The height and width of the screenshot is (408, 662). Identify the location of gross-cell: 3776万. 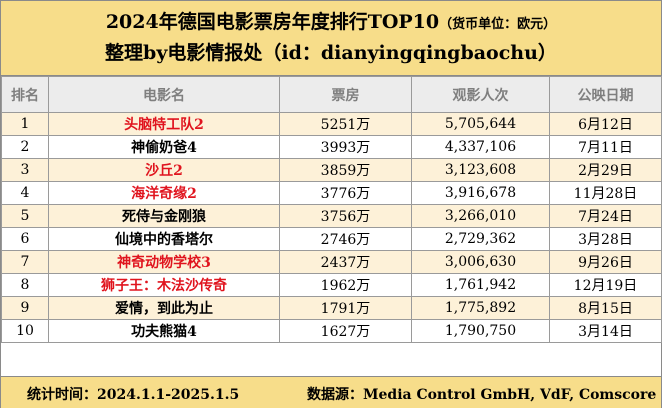
(345, 193).